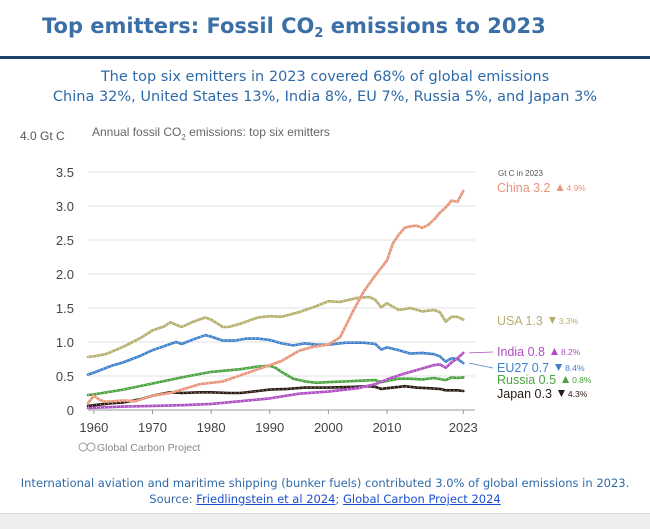 The width and height of the screenshot is (650, 529). I want to click on cc-icon, so click(83, 447).